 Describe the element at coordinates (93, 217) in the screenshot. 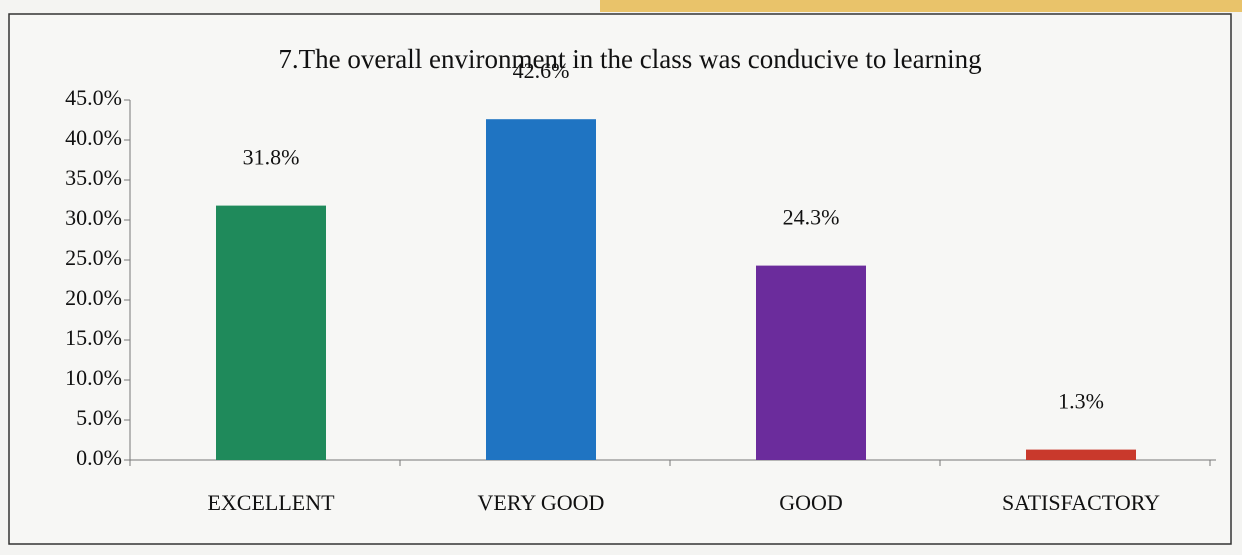

I see `y-tick-label: 30.0%` at that location.